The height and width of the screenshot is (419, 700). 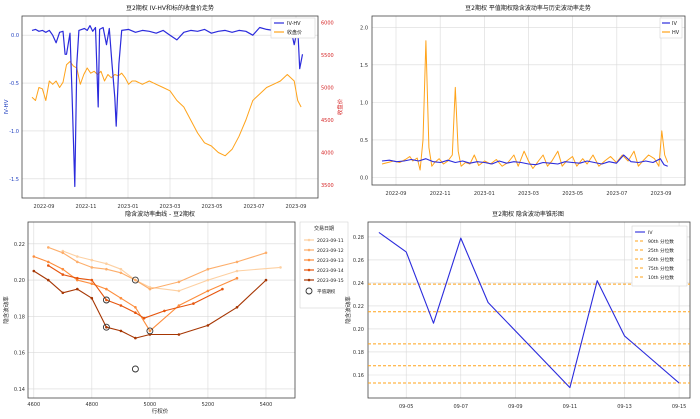 What do you see at coordinates (330, 281) in the screenshot?
I see `legend-label: 2023-09-15` at bounding box center [330, 281].